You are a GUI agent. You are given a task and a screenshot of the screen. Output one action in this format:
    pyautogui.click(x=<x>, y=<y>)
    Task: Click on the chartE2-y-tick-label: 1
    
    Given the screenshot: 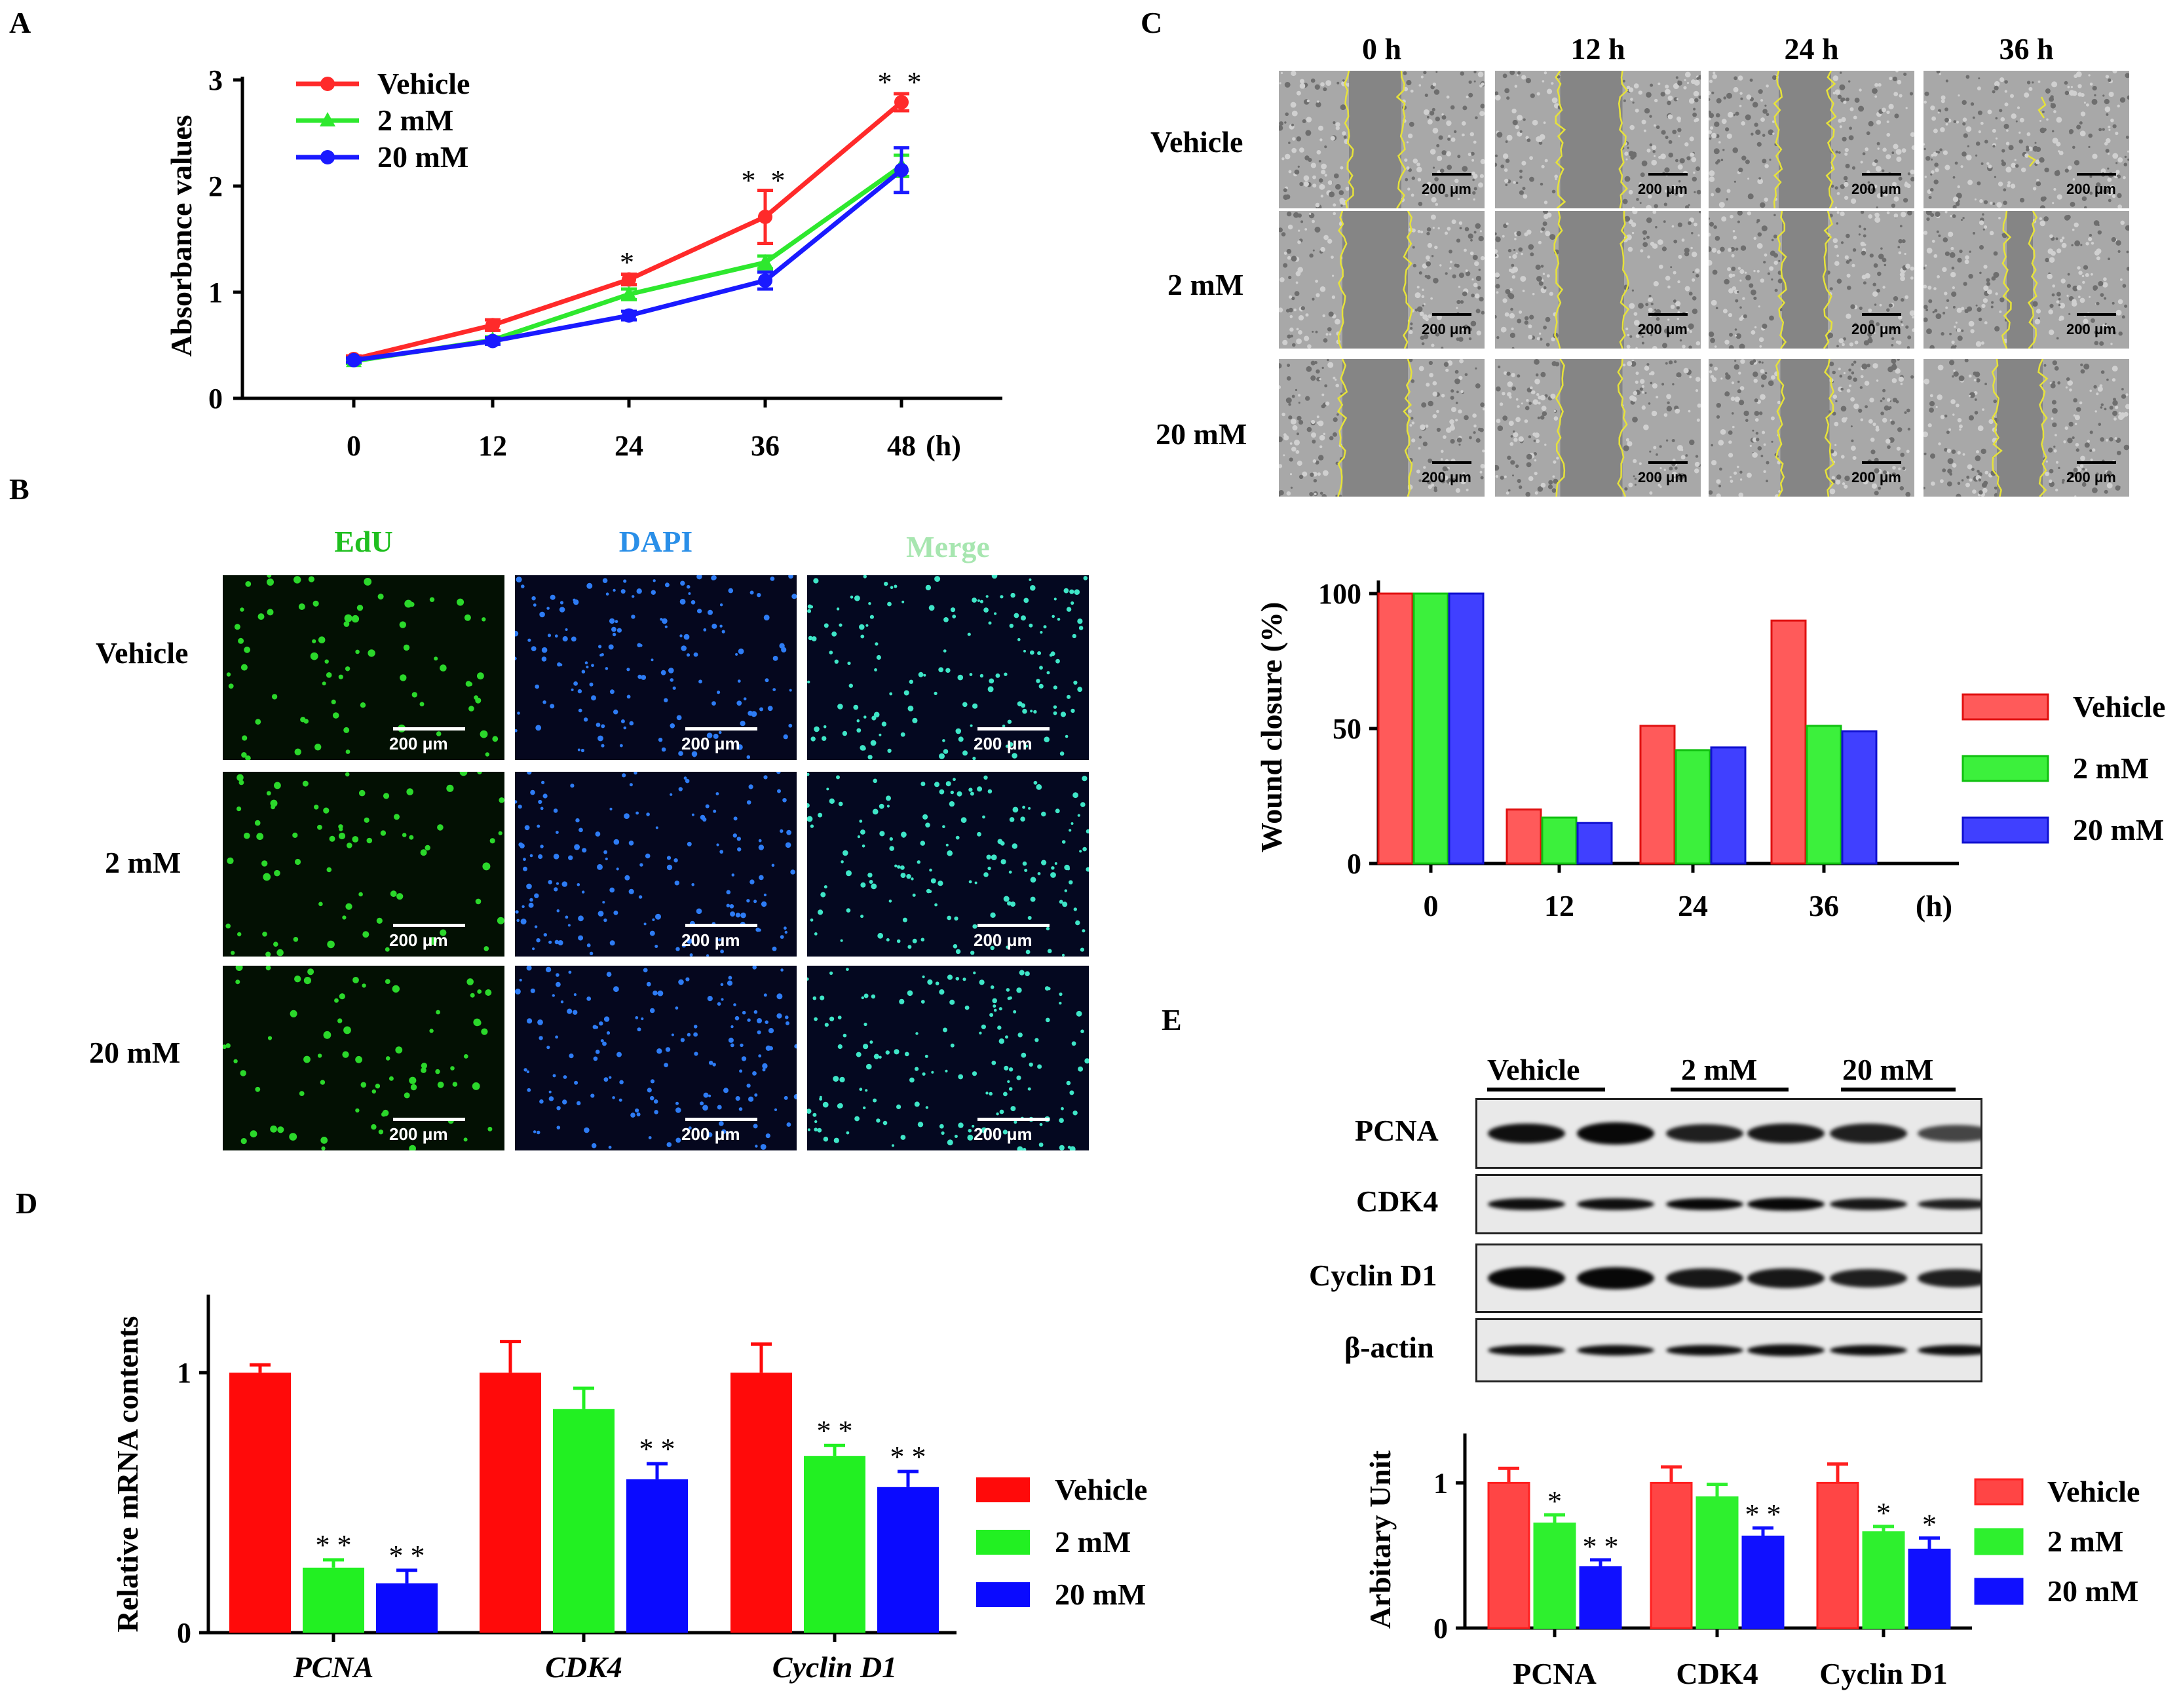 What is the action you would take?
    pyautogui.click(x=1440, y=1483)
    